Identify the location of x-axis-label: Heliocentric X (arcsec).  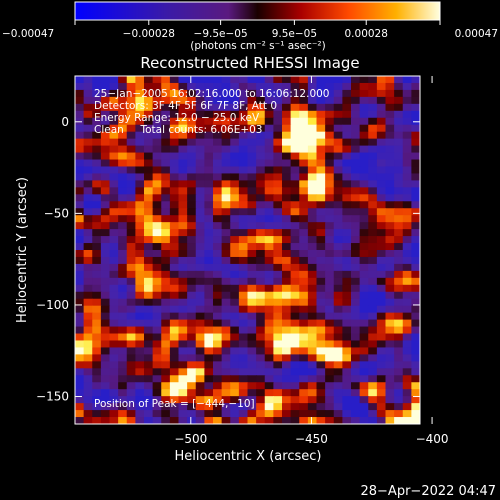
(248, 456).